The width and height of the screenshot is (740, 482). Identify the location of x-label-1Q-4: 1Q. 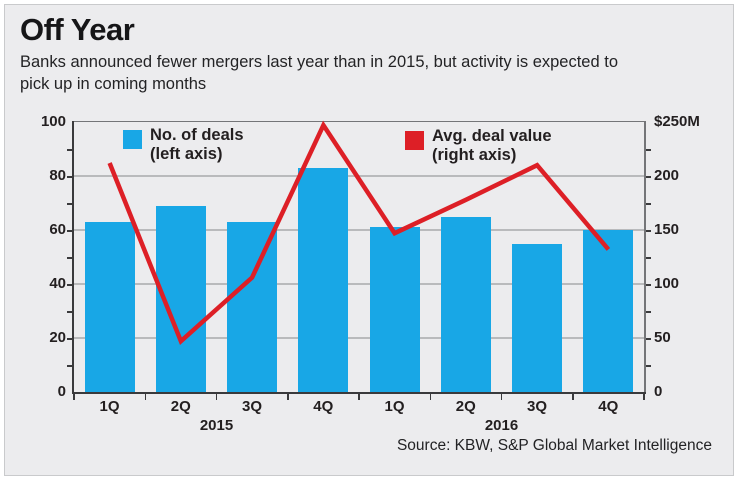
(394, 406).